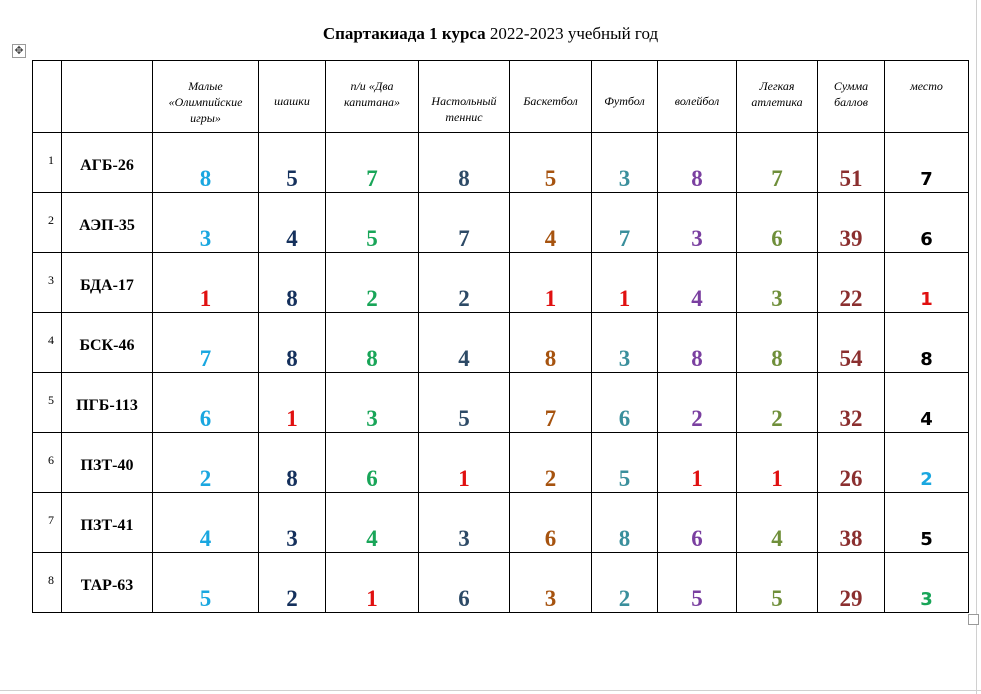 The width and height of the screenshot is (981, 694). I want to click on group-name: ТАР-63, so click(107, 585).